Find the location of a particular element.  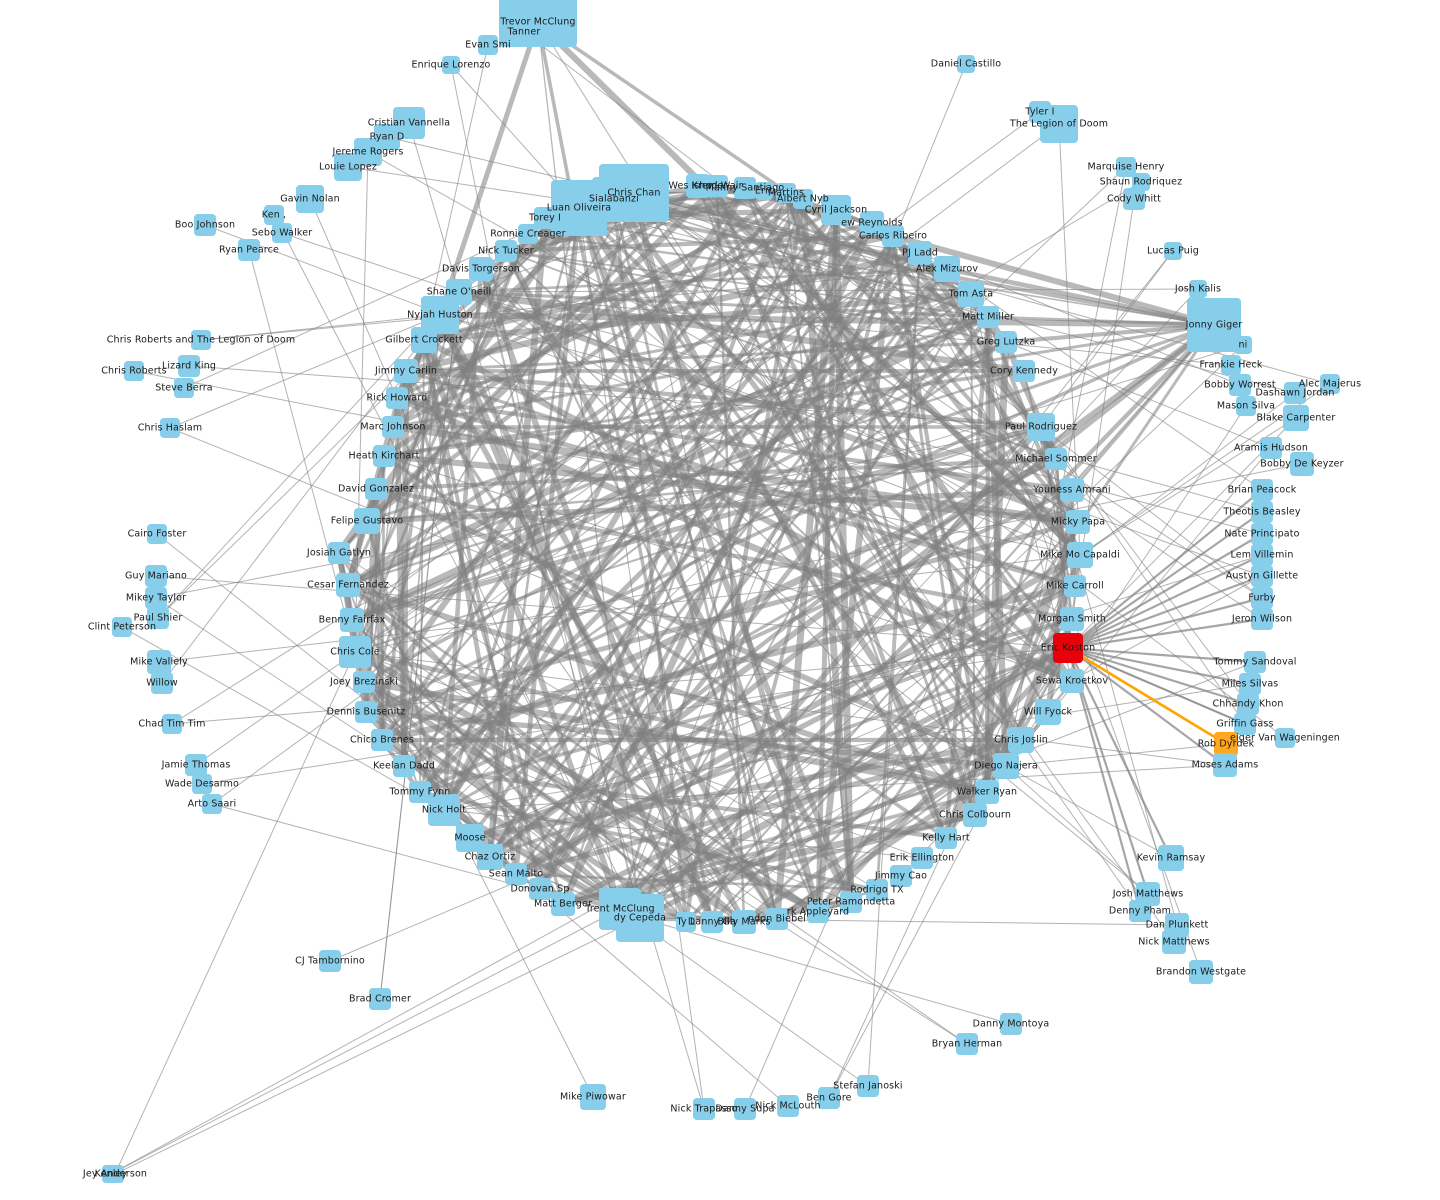

graph-node-enrique-lorenzo is located at coordinates (451, 65).